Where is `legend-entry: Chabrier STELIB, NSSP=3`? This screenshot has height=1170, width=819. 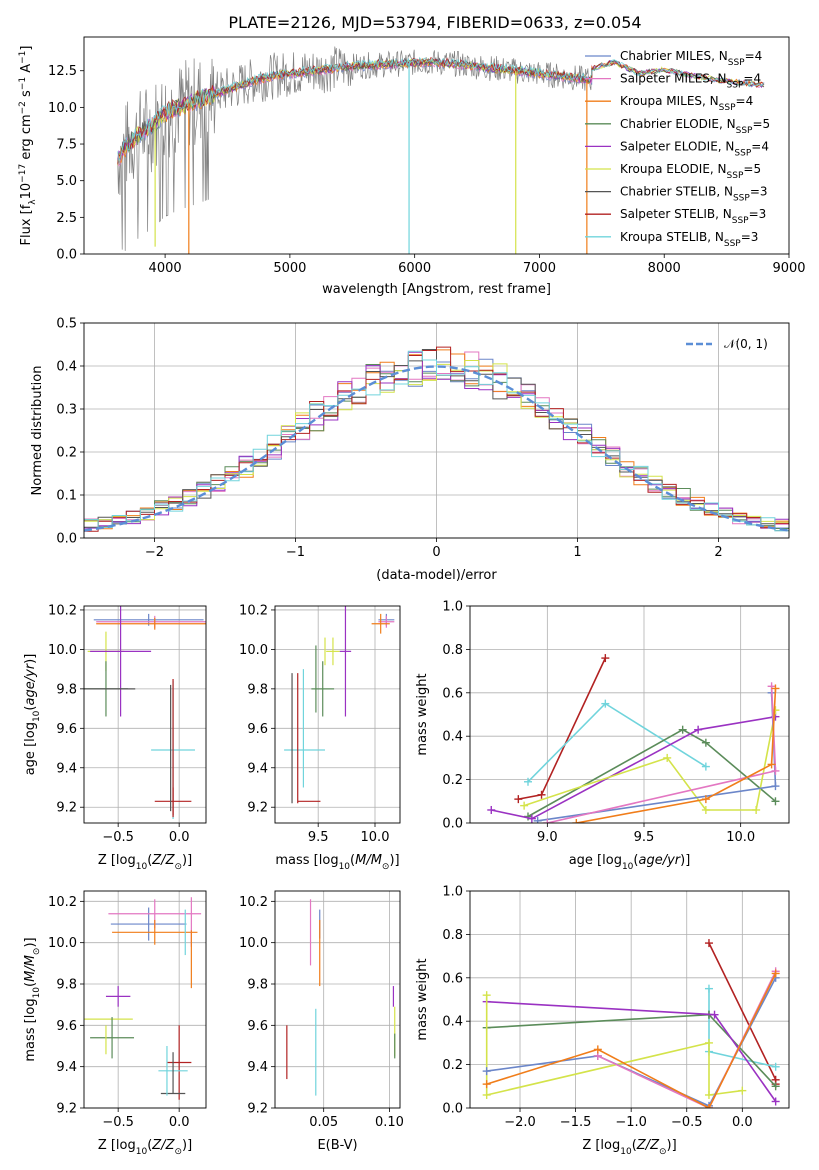 legend-entry: Chabrier STELIB, NSSP=3 is located at coordinates (694, 194).